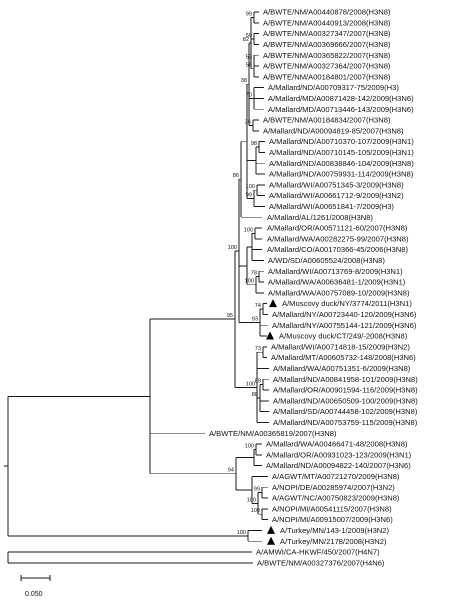 This screenshot has height=605, width=474. What do you see at coordinates (236, 176) in the screenshot?
I see `bootstrap-value: 86` at bounding box center [236, 176].